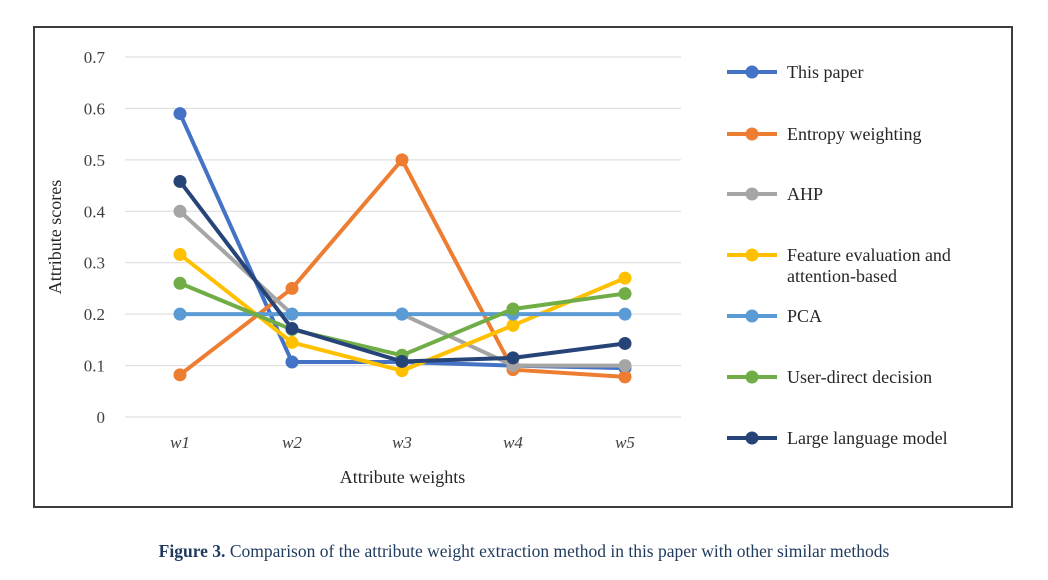 The height and width of the screenshot is (580, 1048). I want to click on legend-item: This paper, so click(795, 72).